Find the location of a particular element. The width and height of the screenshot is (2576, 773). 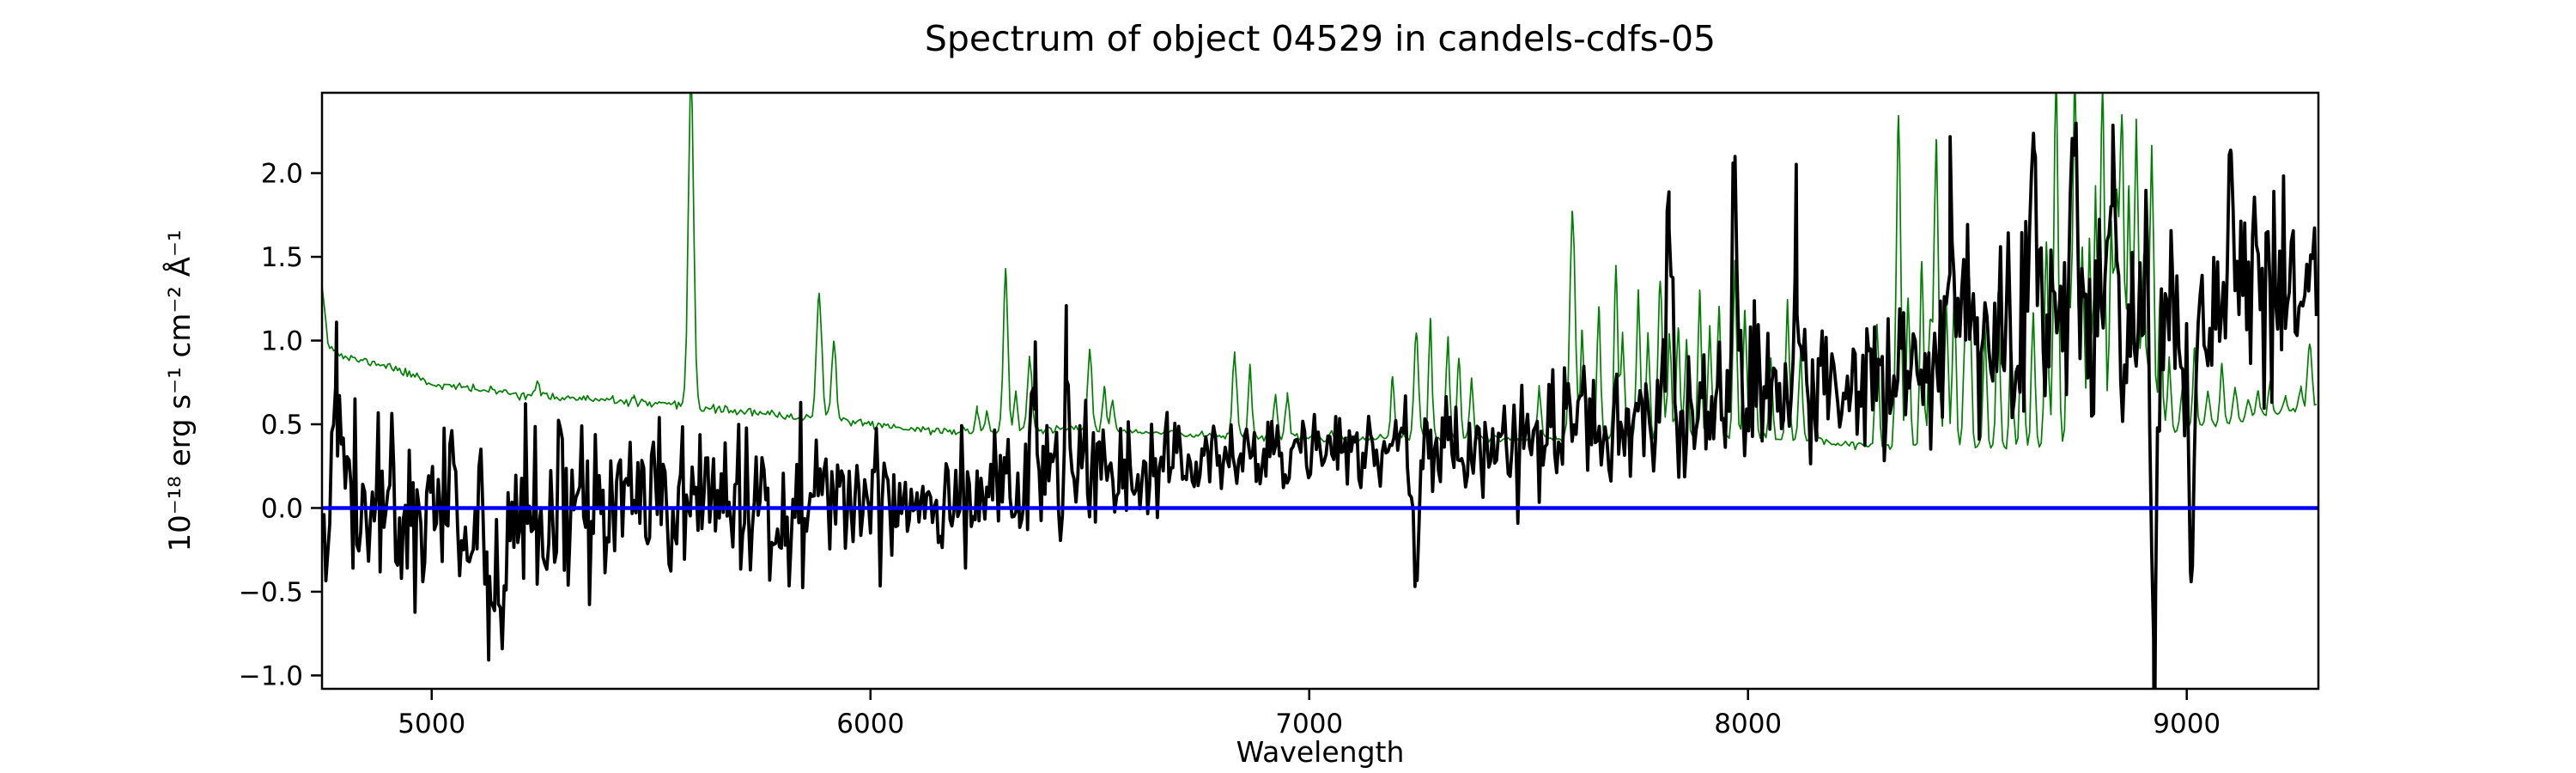

x-tick-label: 9000 is located at coordinates (2187, 724).